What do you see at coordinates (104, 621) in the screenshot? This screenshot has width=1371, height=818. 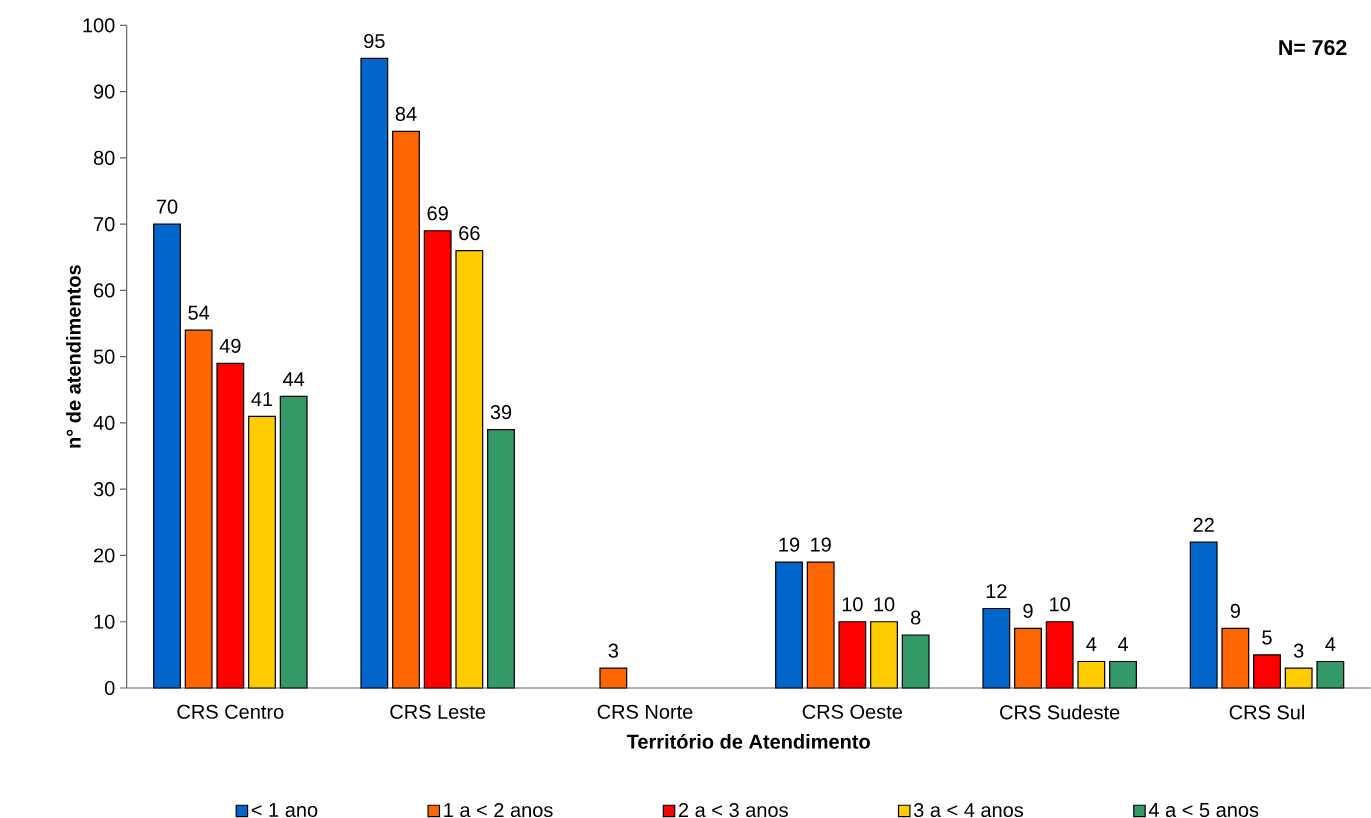 I see `y-tick-label: 10` at bounding box center [104, 621].